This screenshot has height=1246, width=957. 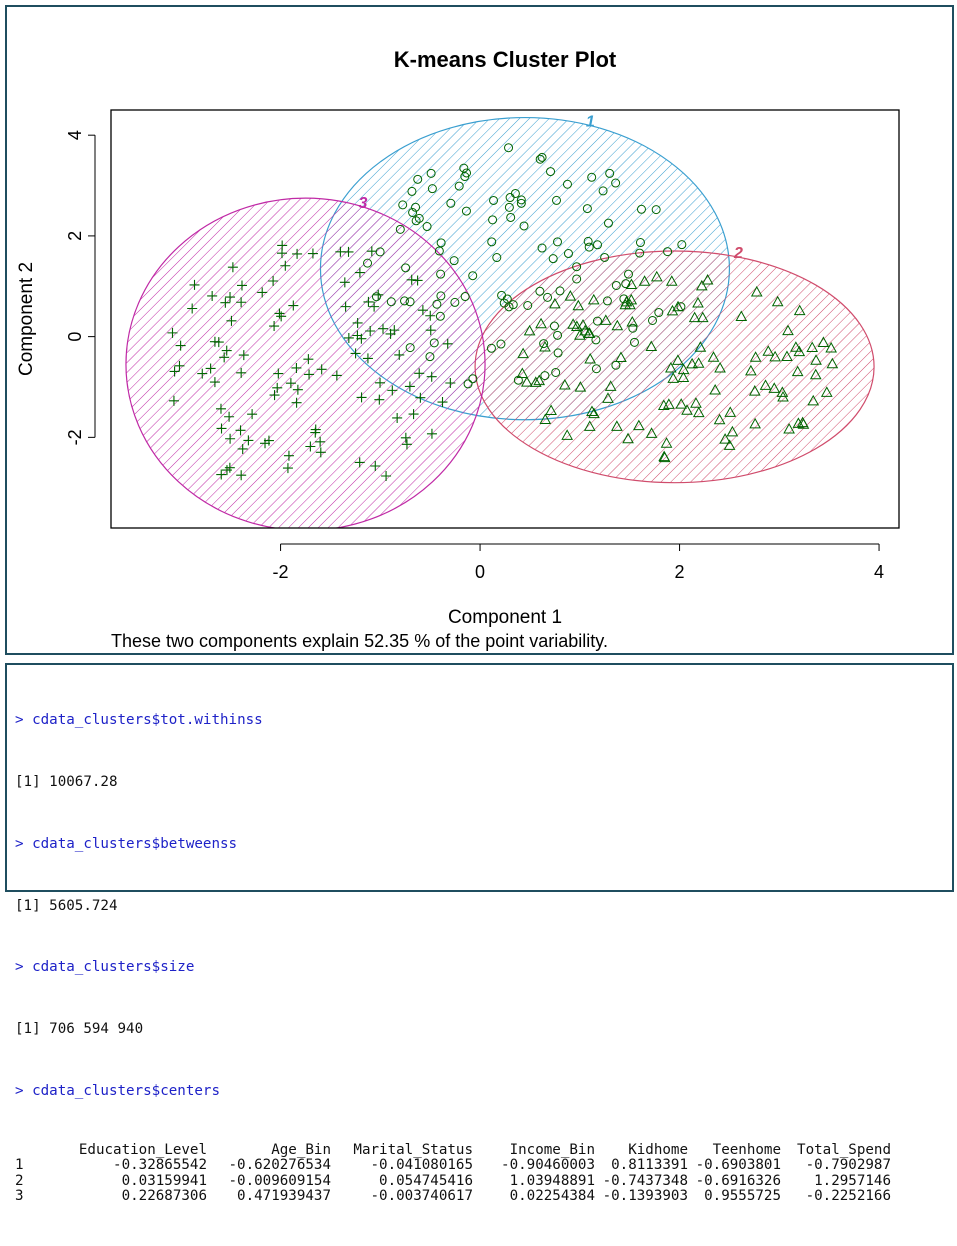 What do you see at coordinates (164, 1180) in the screenshot?
I see `centers-cell: 0.03159941` at bounding box center [164, 1180].